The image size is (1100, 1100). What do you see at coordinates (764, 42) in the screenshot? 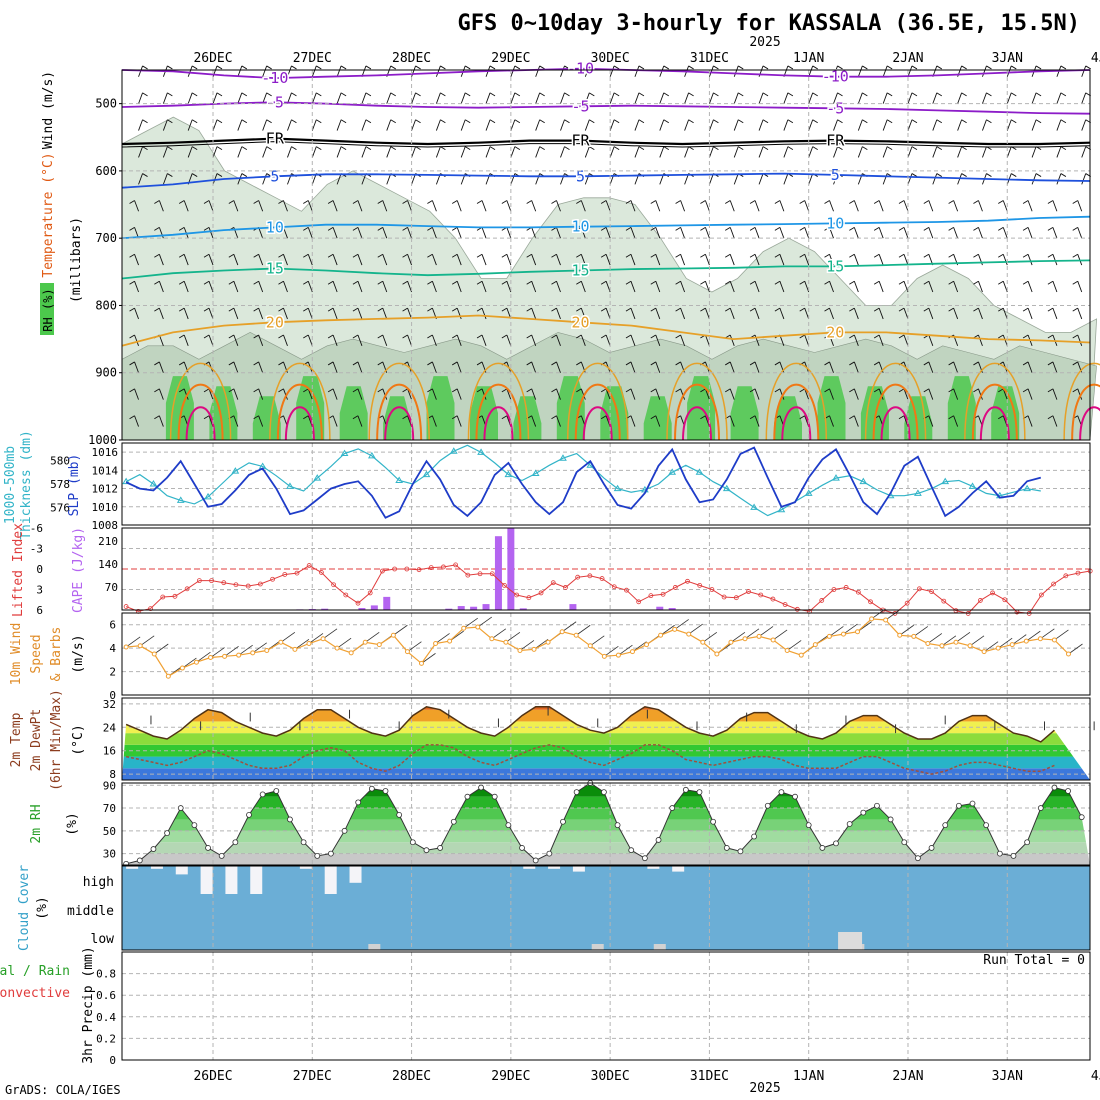
I see `year-label-top: 2025` at bounding box center [764, 42].